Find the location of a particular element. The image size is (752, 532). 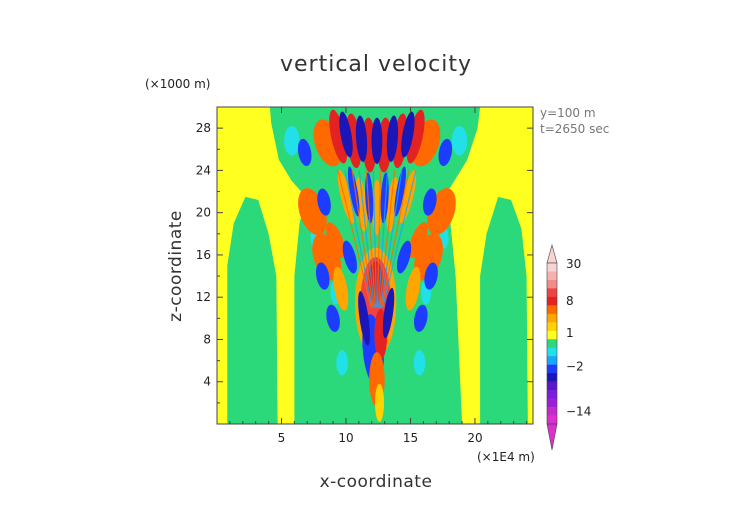

x-axis-label: x-coordinate is located at coordinates (376, 482).